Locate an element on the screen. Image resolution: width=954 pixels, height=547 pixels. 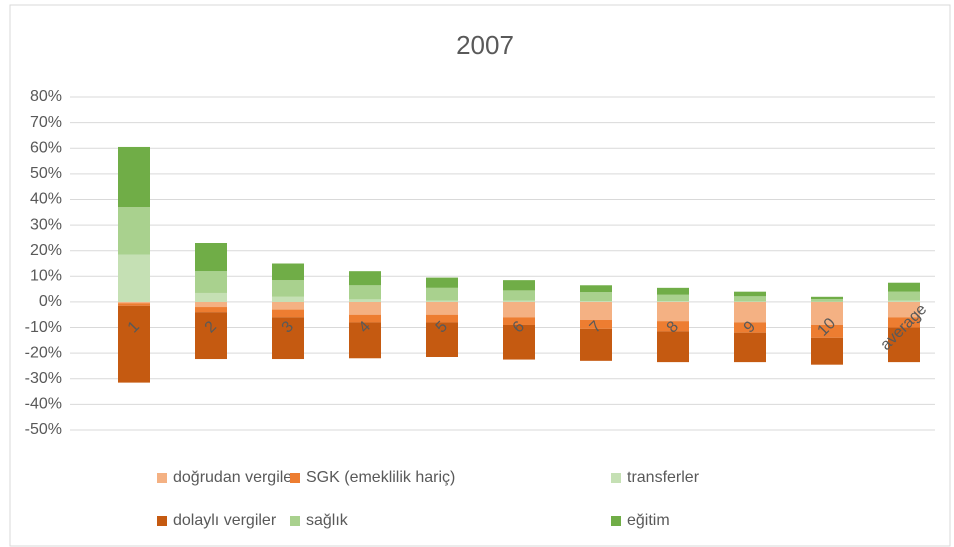
legend-label: transferler is located at coordinates (663, 477).